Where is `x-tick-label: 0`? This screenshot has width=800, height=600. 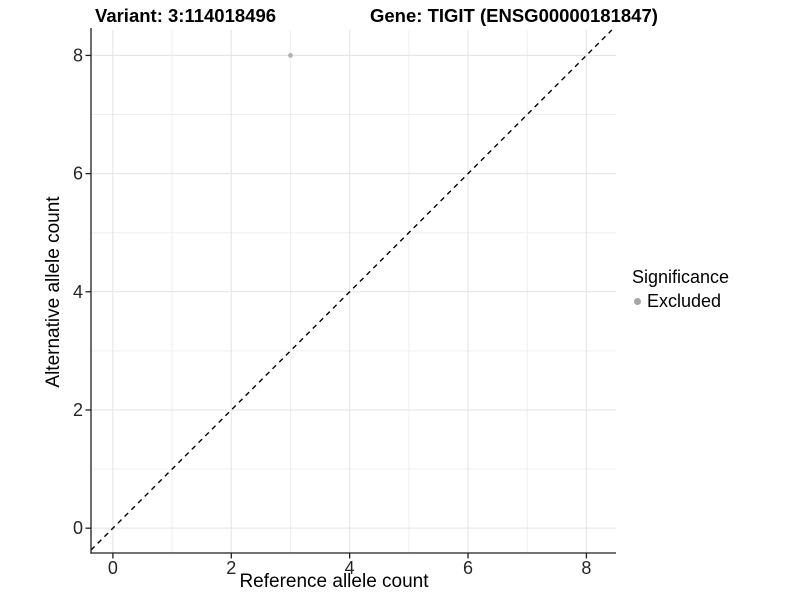 x-tick-label: 0 is located at coordinates (113, 568).